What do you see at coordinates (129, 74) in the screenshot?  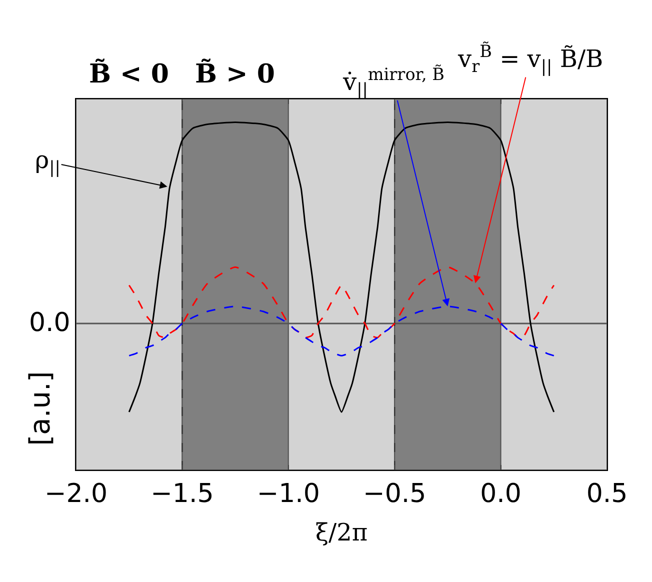 I see `band-label: B̃ < 0` at bounding box center [129, 74].